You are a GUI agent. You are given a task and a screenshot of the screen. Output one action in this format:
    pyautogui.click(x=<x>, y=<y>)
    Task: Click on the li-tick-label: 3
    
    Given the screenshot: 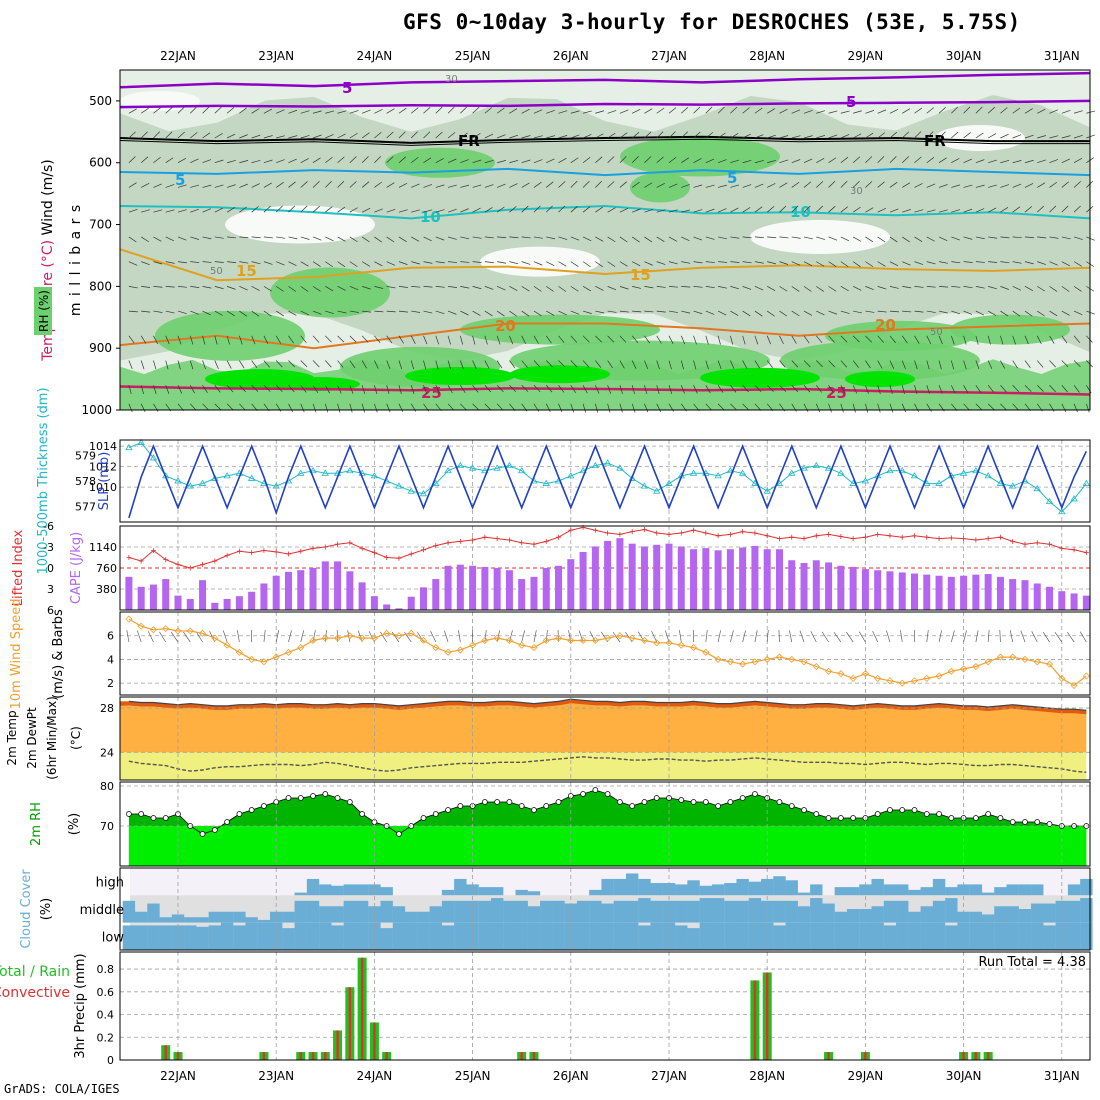 What is the action you would take?
    pyautogui.click(x=50, y=589)
    